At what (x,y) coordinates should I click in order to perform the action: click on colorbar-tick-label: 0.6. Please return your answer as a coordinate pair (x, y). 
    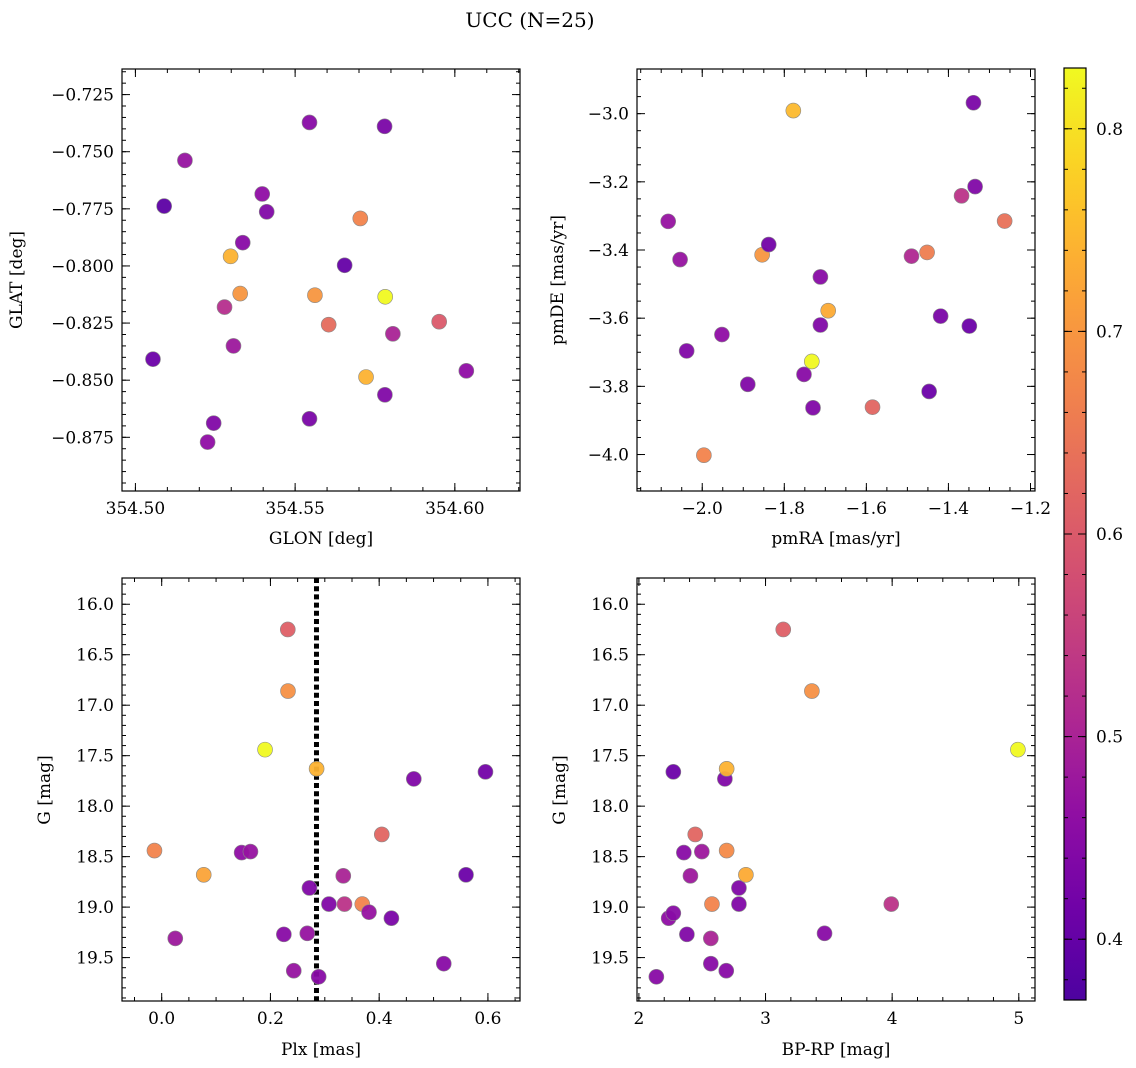
    Looking at the image, I should click on (1109, 535).